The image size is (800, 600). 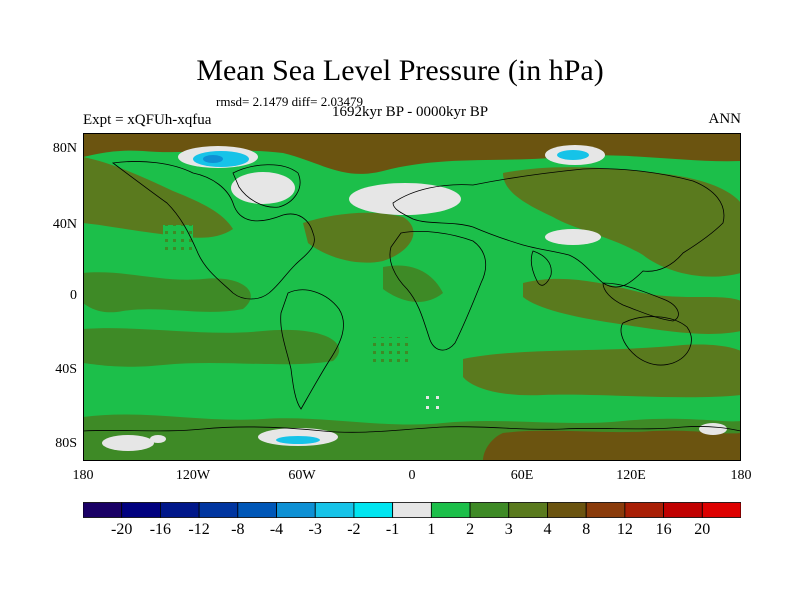 I want to click on field-patch-antarctic-brown, so click(x=612, y=445).